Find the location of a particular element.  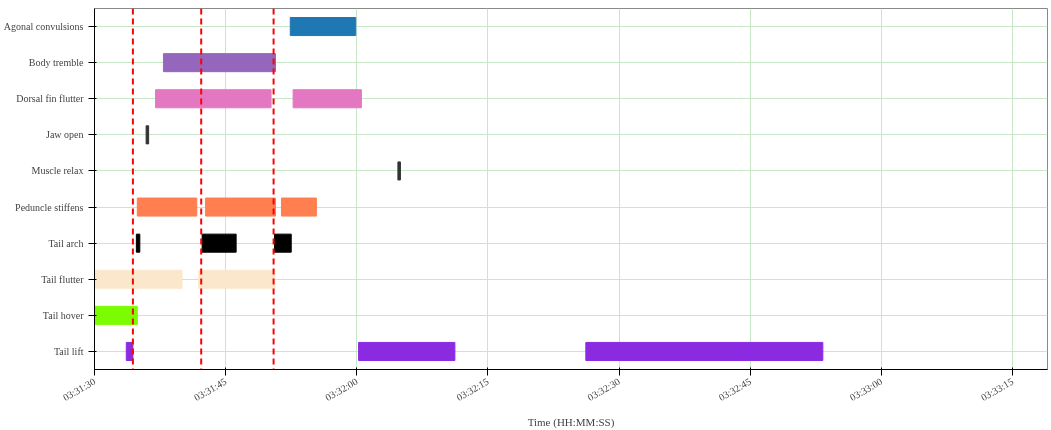

y-tick-label: Tail lift is located at coordinates (68, 351).